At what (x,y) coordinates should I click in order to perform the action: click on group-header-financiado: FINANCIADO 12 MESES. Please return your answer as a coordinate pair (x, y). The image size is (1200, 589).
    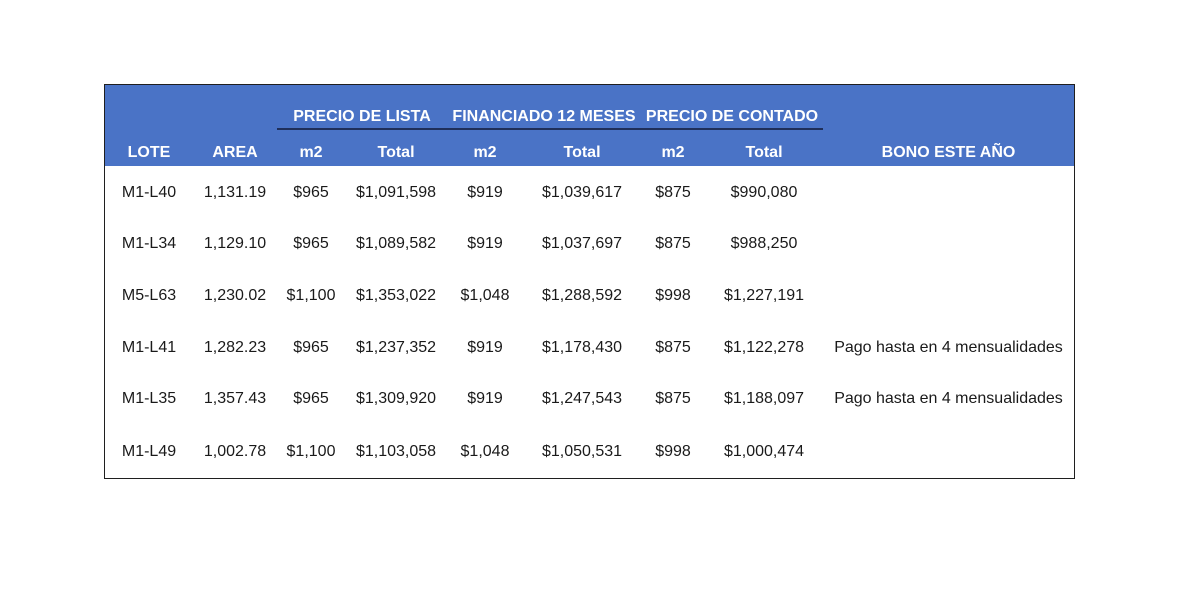
    Looking at the image, I should click on (544, 116).